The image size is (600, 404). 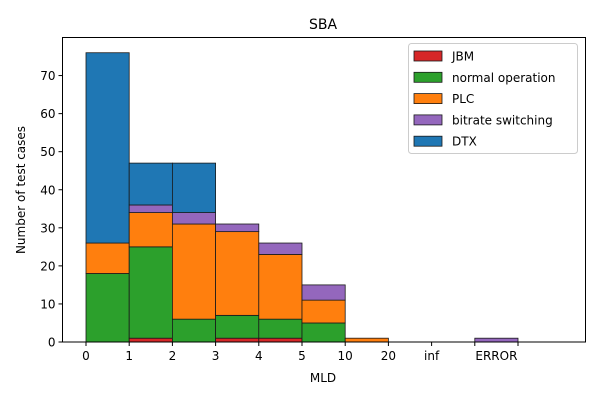 What do you see at coordinates (388, 356) in the screenshot?
I see `x-tick-label: 20` at bounding box center [388, 356].